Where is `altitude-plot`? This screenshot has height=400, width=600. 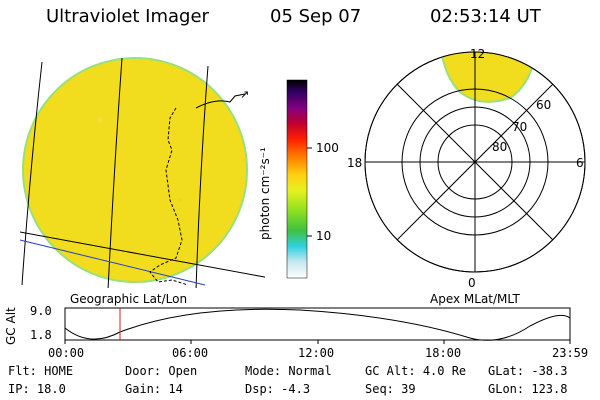
altitude-plot is located at coordinates (317, 325).